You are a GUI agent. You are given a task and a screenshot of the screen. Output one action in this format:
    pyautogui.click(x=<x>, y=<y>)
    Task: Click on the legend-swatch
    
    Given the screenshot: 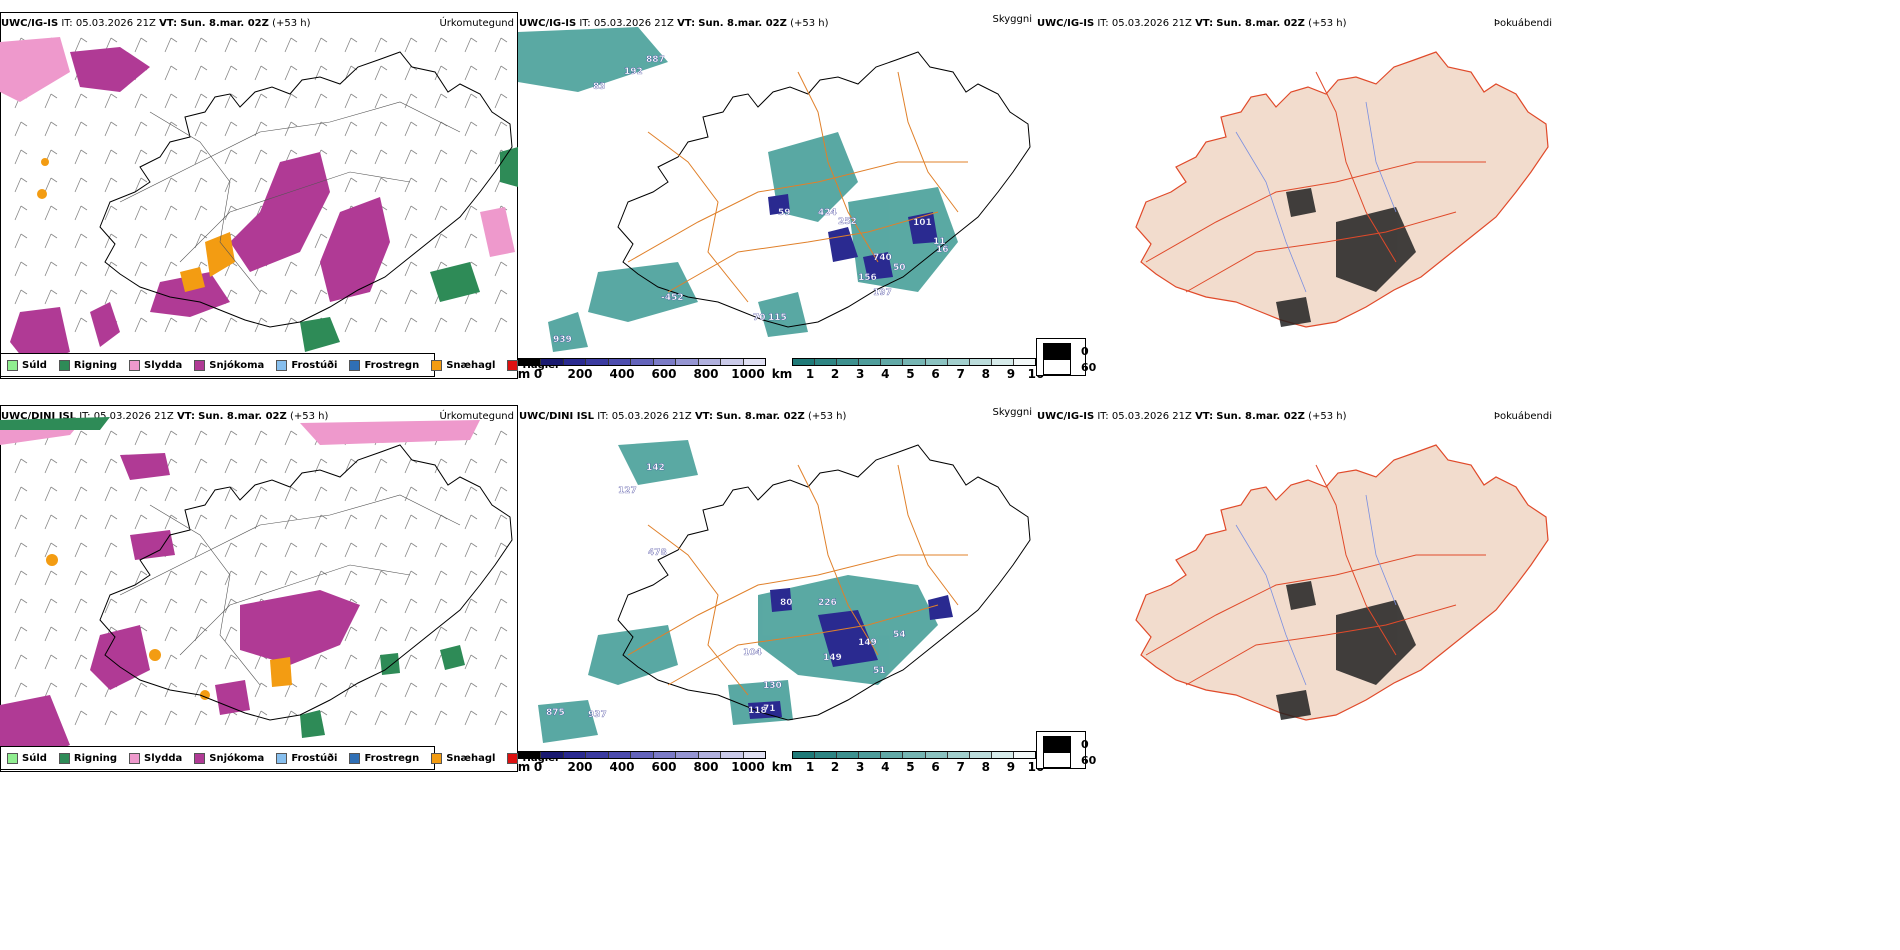 What is the action you would take?
    pyautogui.click(x=64, y=758)
    